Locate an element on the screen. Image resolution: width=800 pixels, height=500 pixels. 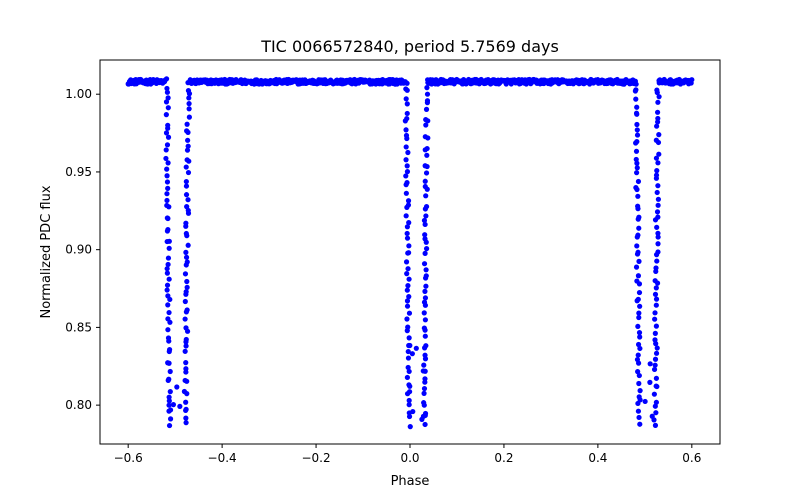
y-tick-label: 0.90 is located at coordinates (78, 250).